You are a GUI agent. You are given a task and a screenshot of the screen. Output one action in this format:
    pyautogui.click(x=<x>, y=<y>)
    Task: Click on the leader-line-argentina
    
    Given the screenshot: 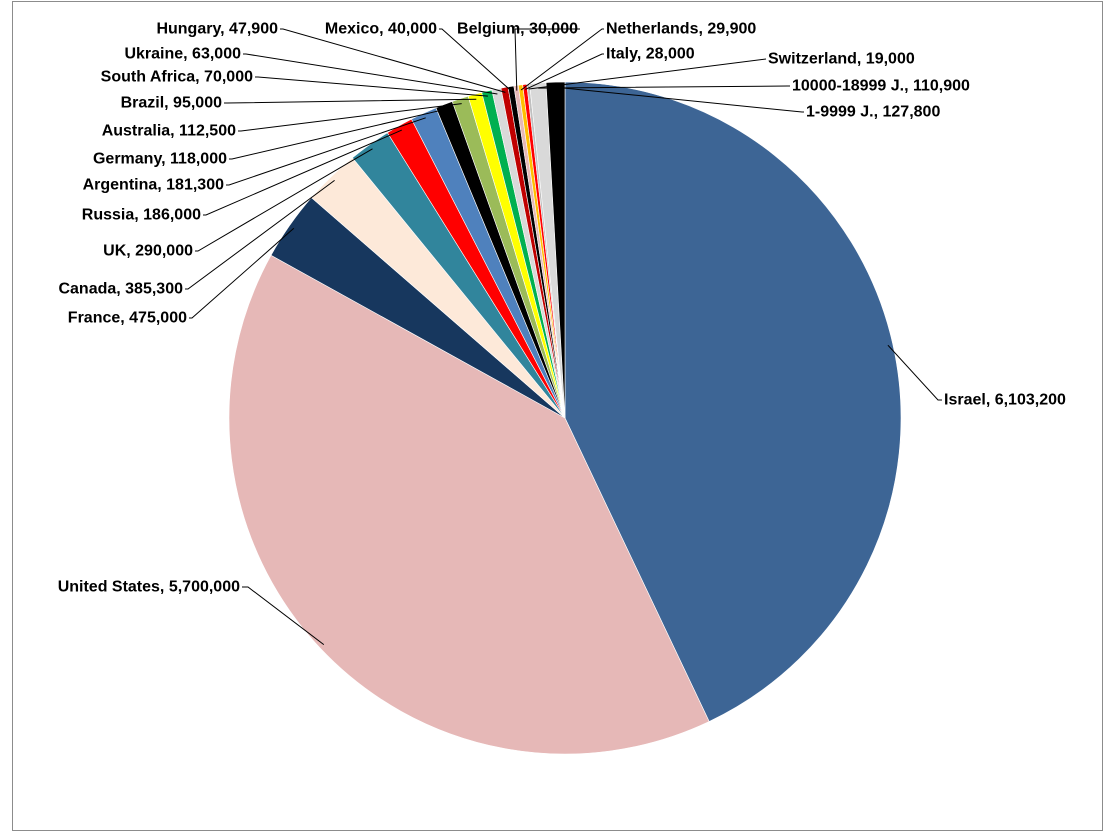 What is the action you would take?
    pyautogui.click(x=326, y=151)
    